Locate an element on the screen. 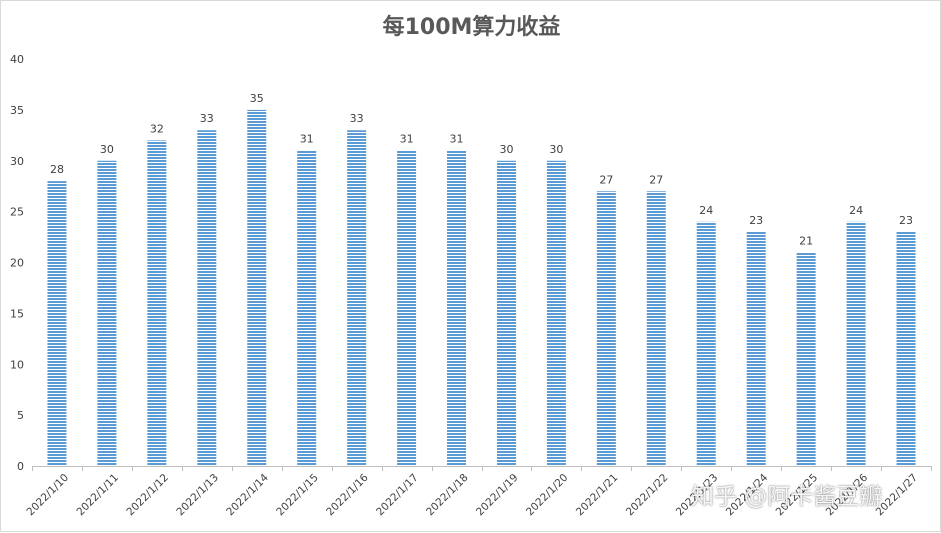 This screenshot has width=941, height=533. y-tick-label: 20 is located at coordinates (17, 263).